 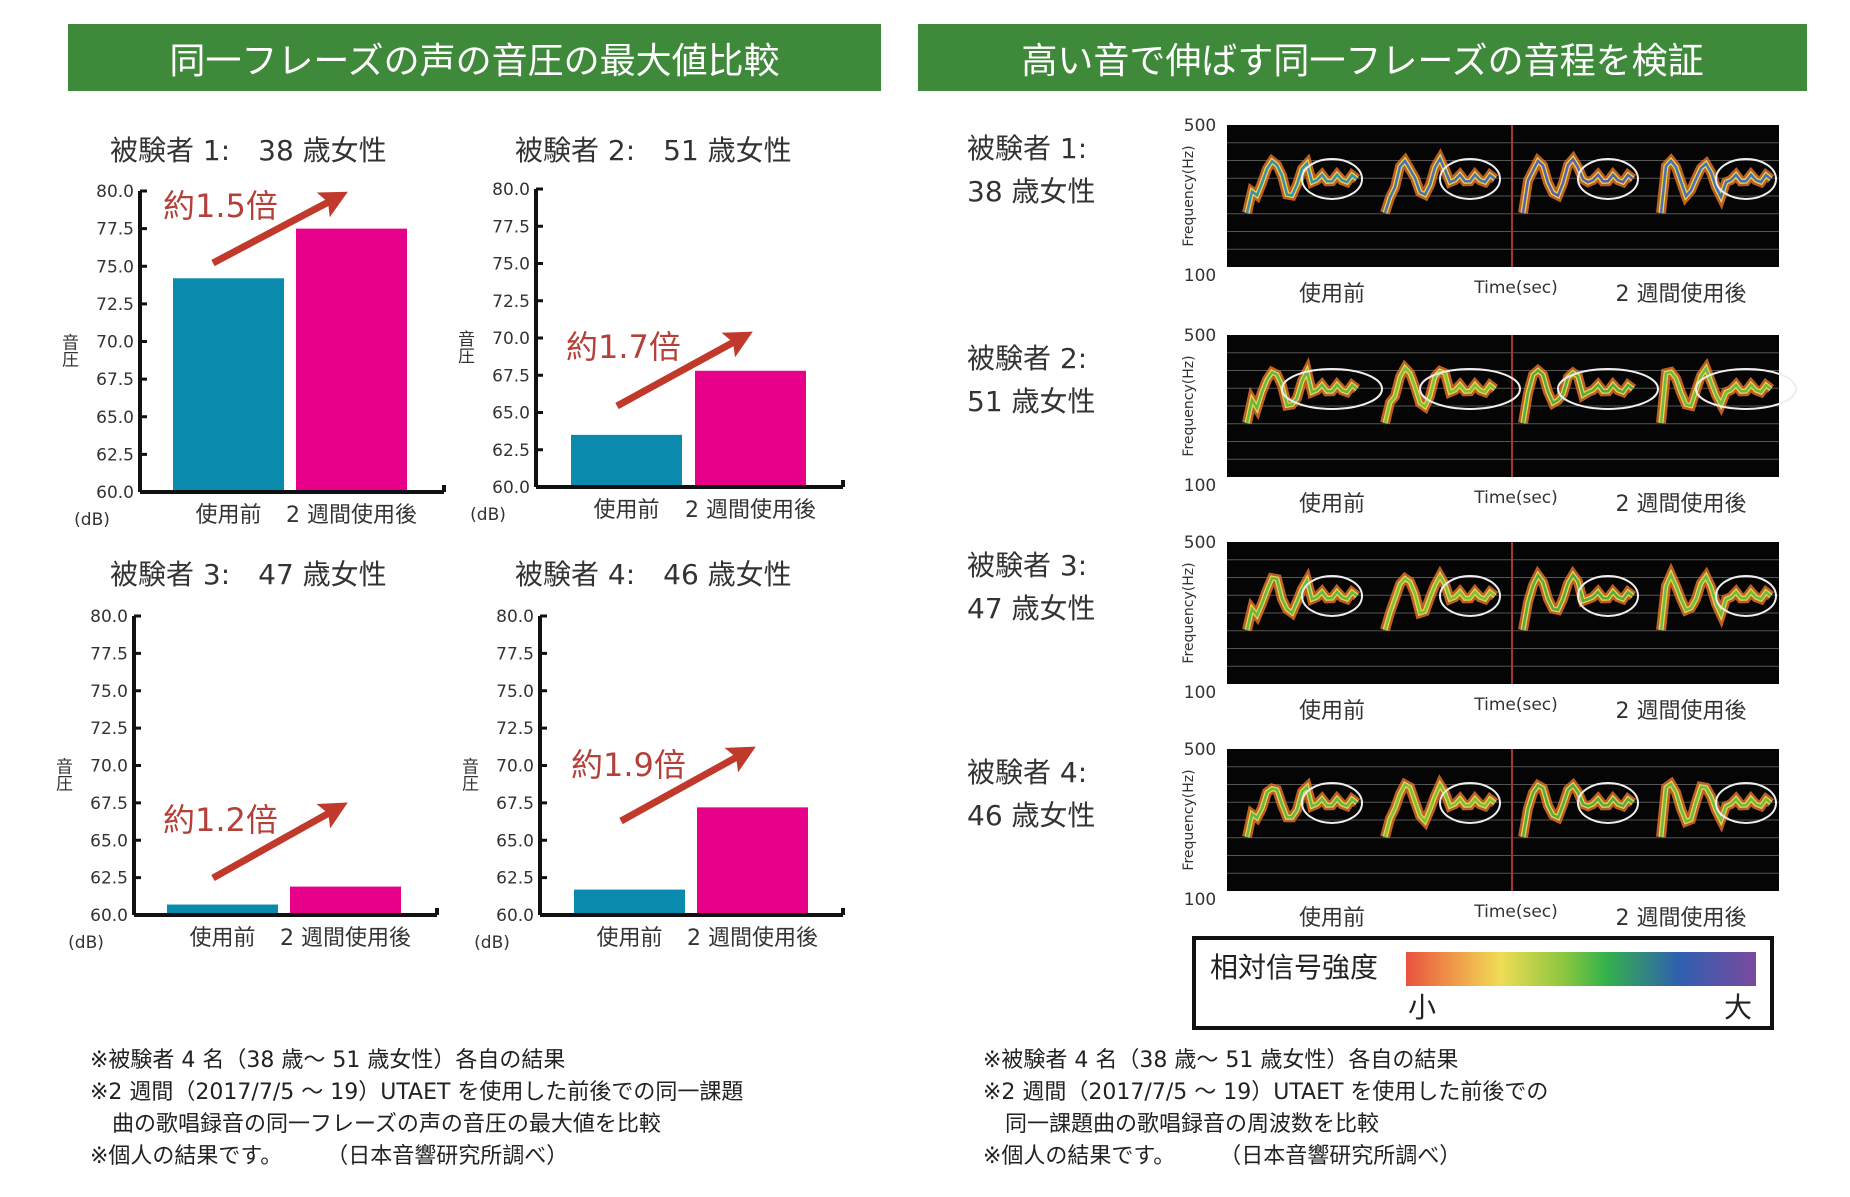 I want to click on note-line: 同一課題曲の歌唱録音の周波数を比較, so click(x=1181, y=1124).